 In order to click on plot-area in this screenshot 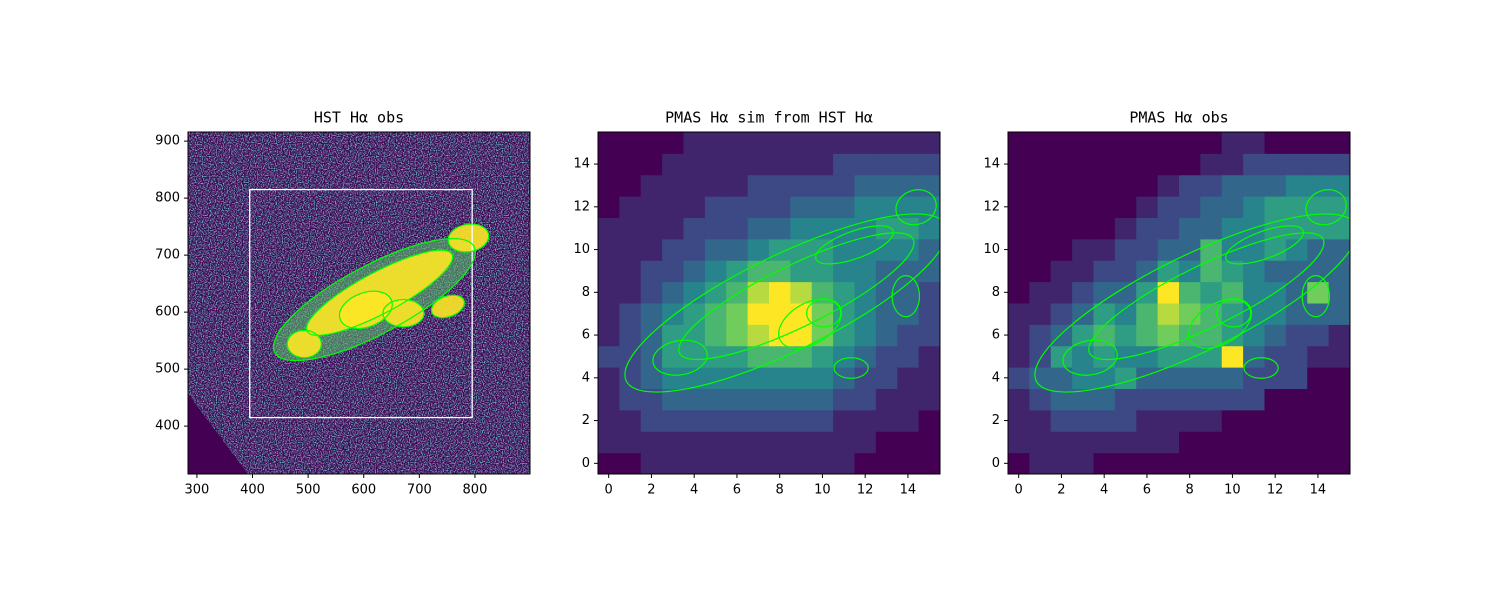, I will do `click(1179, 303)`.